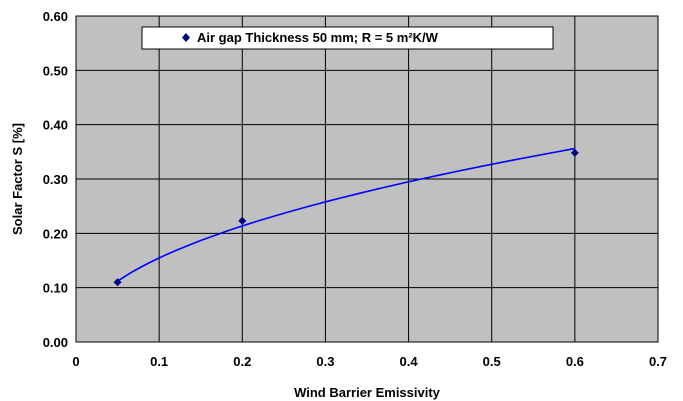 This screenshot has height=401, width=683. What do you see at coordinates (369, 361) in the screenshot?
I see `x-tick-labels: 0 0.1 0.2 0.3 0.4 0.5 0.6 0.7` at bounding box center [369, 361].